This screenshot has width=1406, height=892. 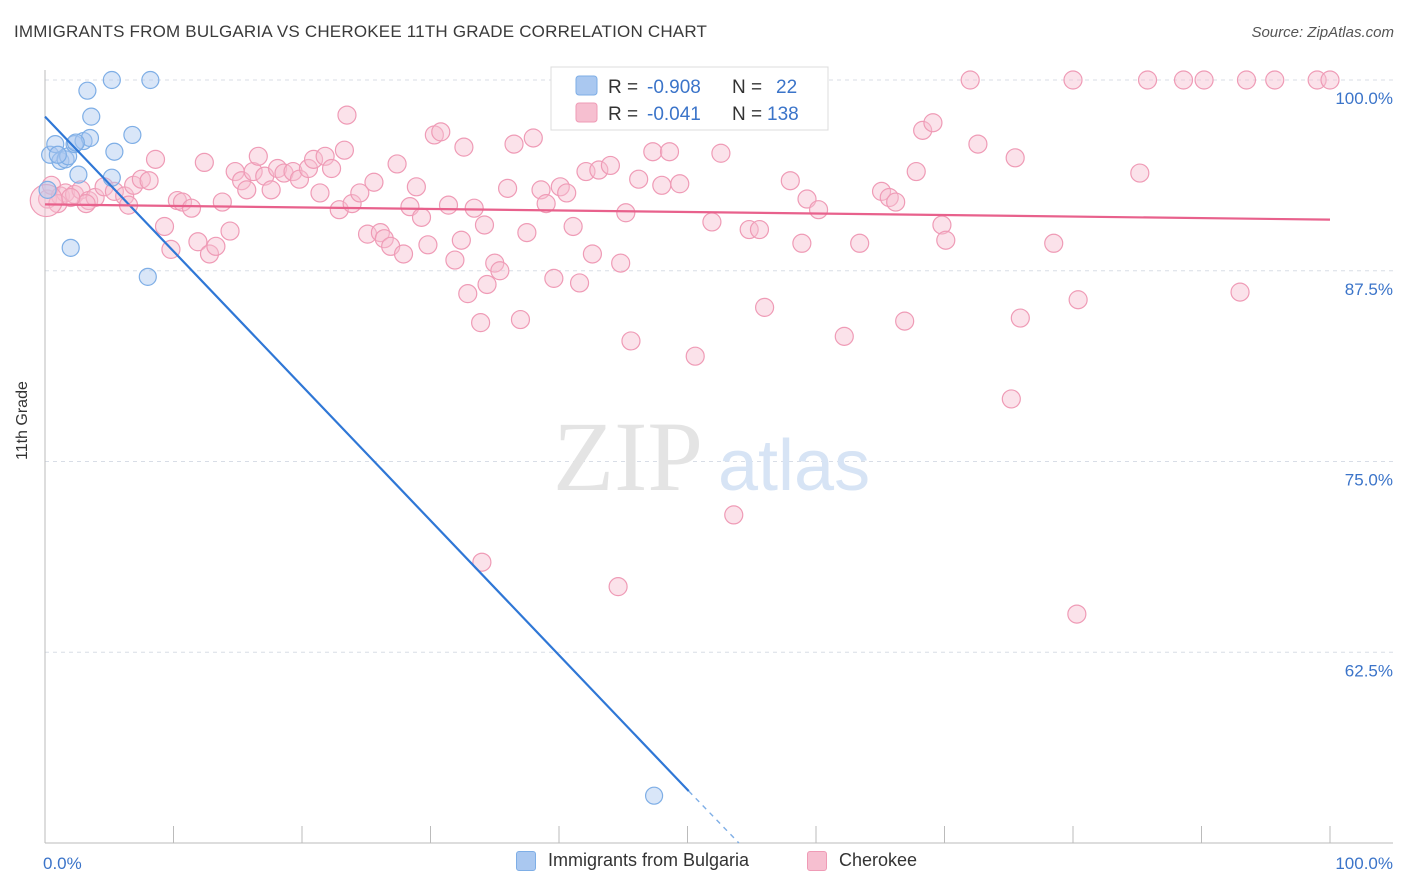 I want to click on cherokee-trend-line, so click(x=687, y=212).